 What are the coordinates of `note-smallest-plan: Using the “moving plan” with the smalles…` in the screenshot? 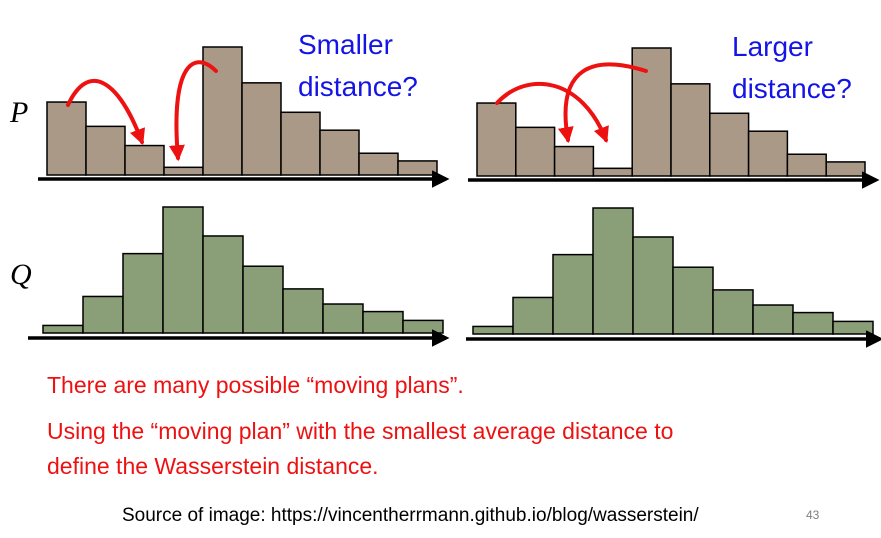 It's located at (360, 431).